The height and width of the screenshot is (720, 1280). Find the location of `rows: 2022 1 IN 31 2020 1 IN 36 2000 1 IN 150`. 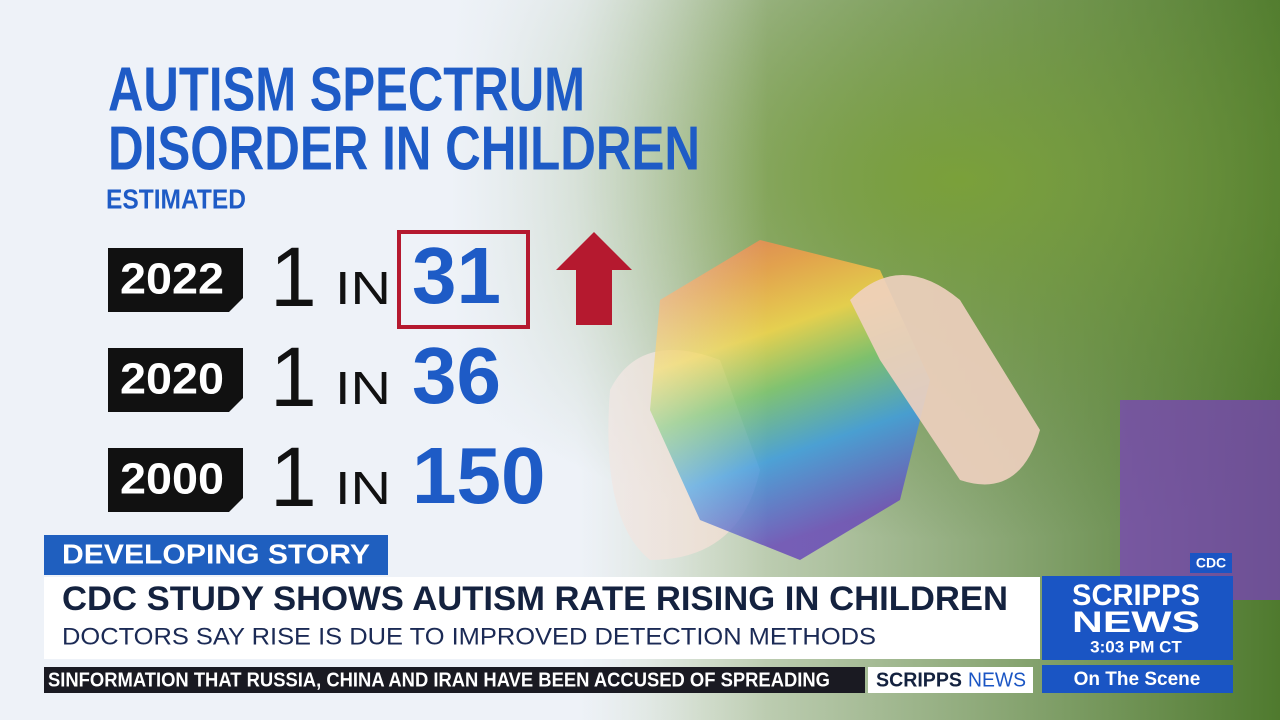

rows: 2022 1 IN 31 2020 1 IN 36 2000 1 IN 150 is located at coordinates (326, 377).